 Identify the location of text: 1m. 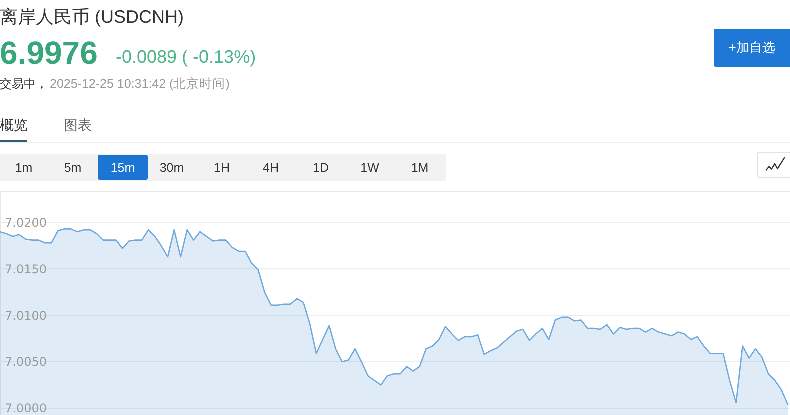
(24, 168).